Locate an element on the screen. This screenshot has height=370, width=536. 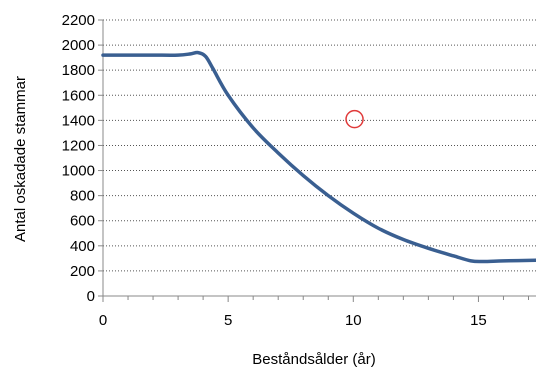
x-tick-labels: 0 5 10 15 is located at coordinates (293, 320).